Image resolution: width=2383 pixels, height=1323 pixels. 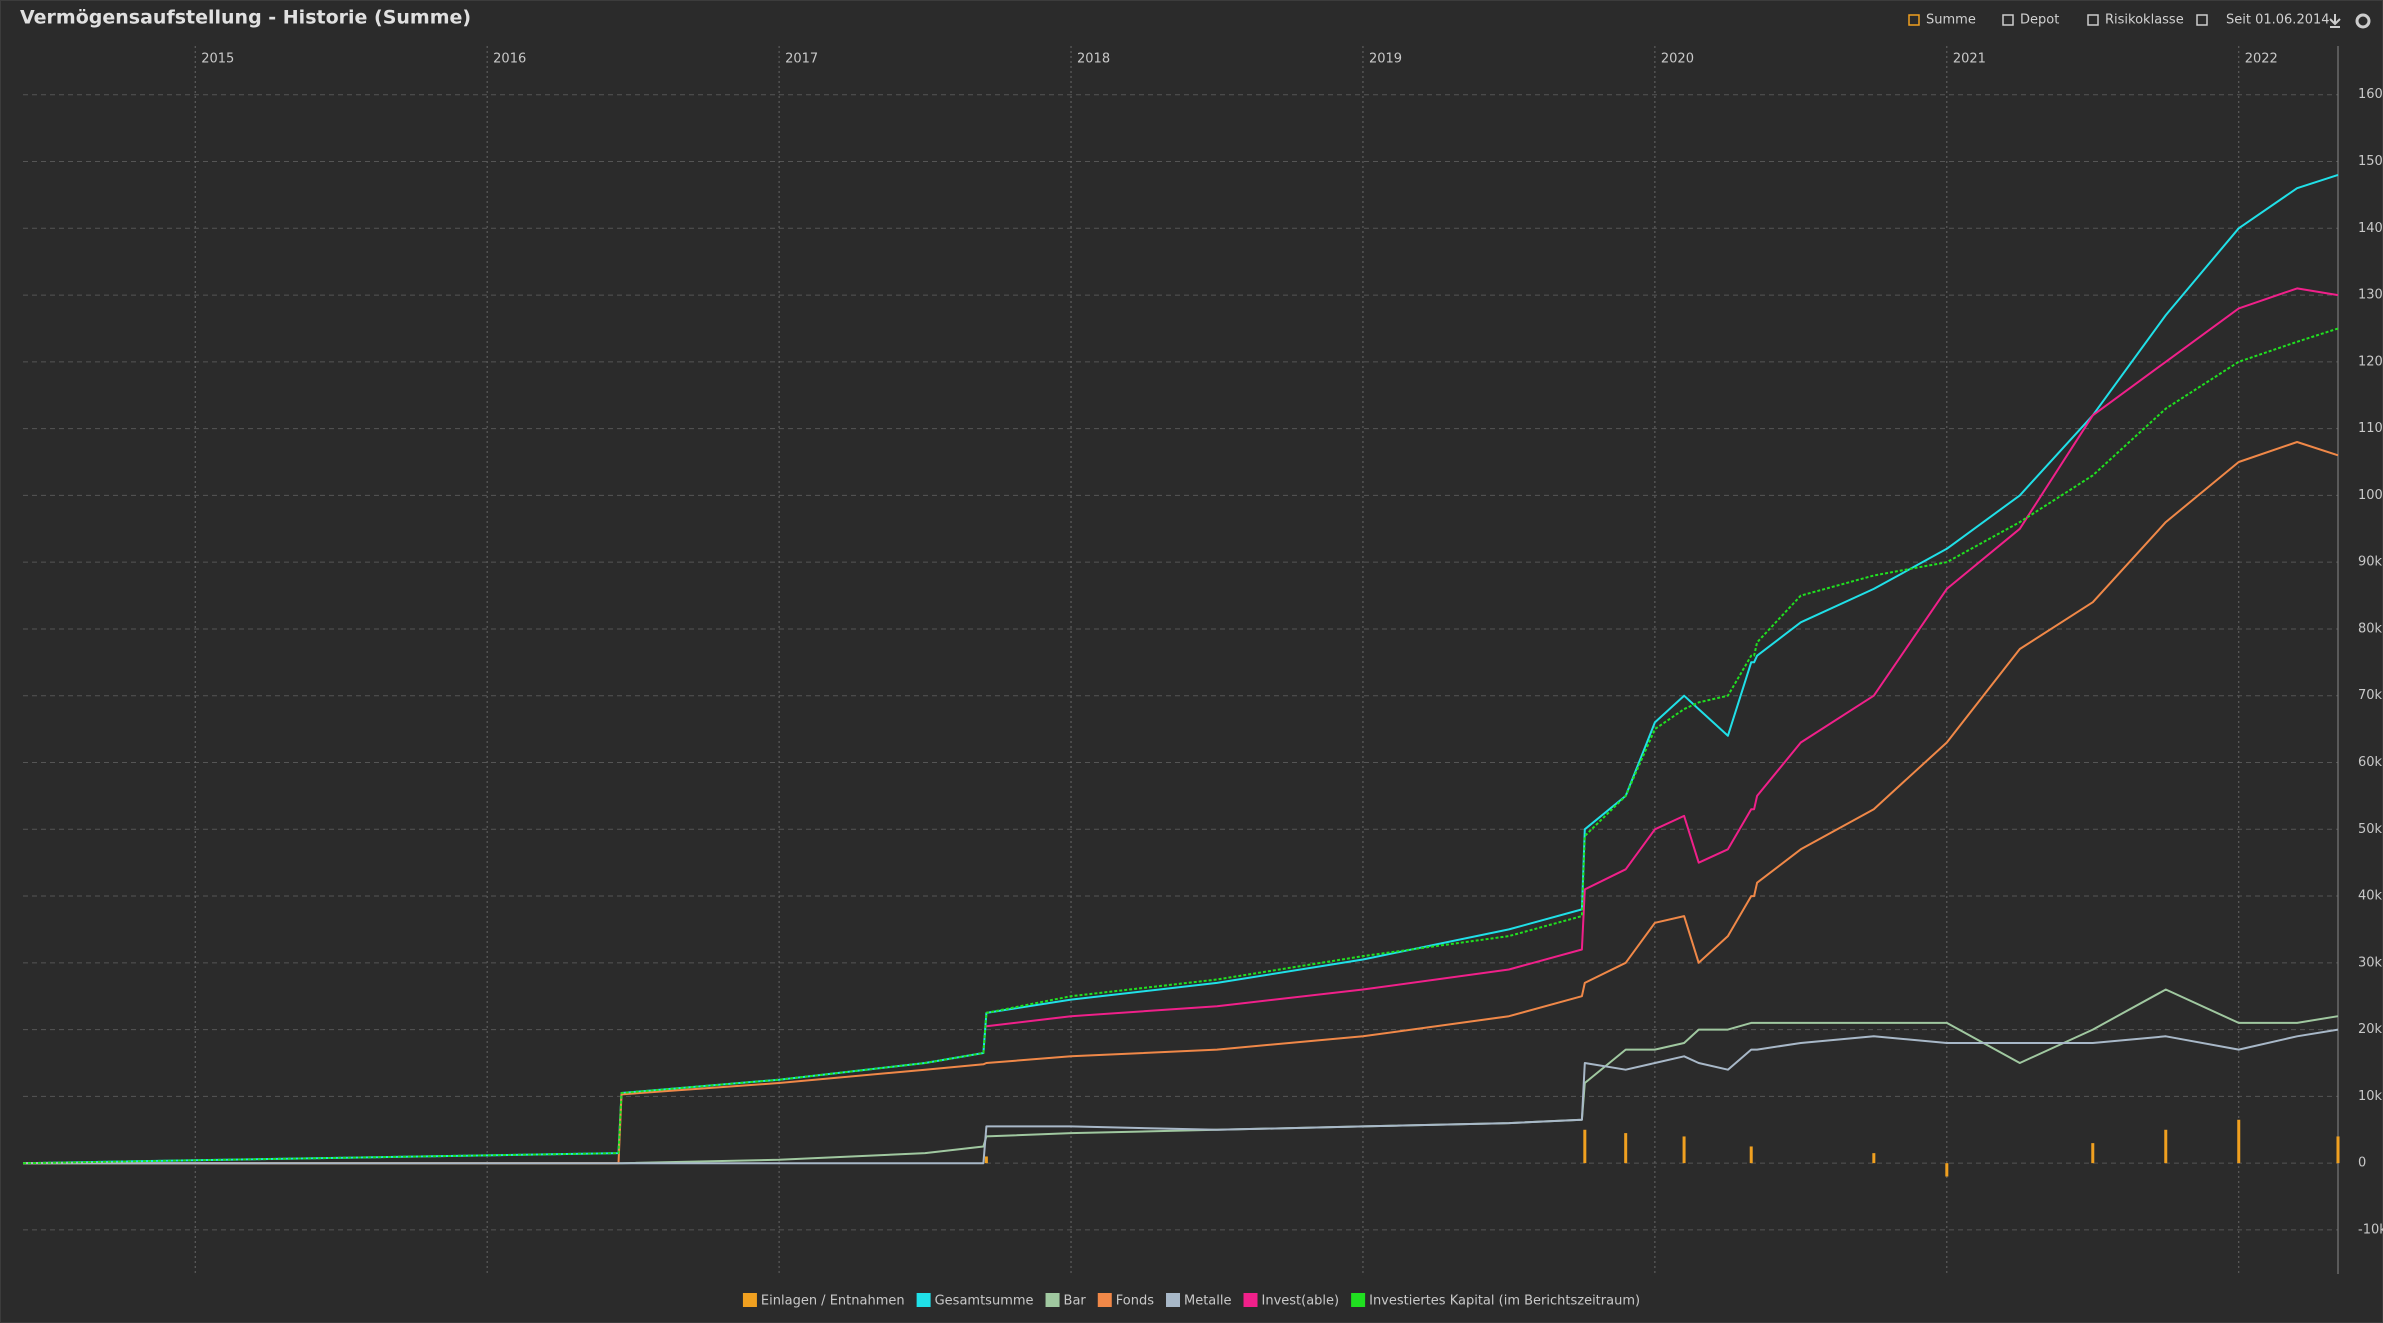 I want to click on y-tick-label: 150k, so click(x=2370, y=161).